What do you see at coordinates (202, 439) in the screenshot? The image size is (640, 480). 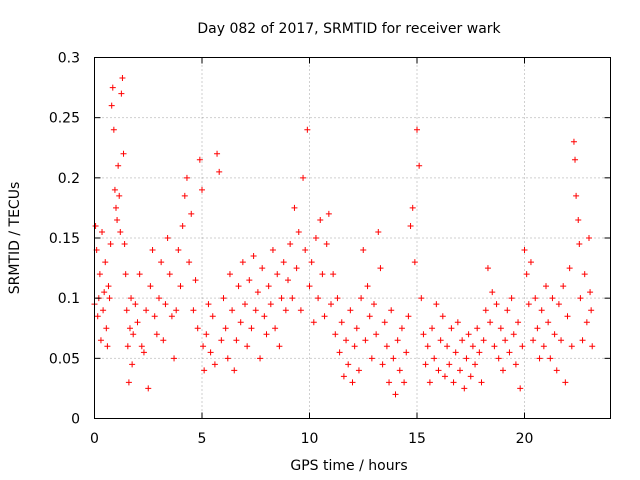 I see `x-tick-label: 5` at bounding box center [202, 439].